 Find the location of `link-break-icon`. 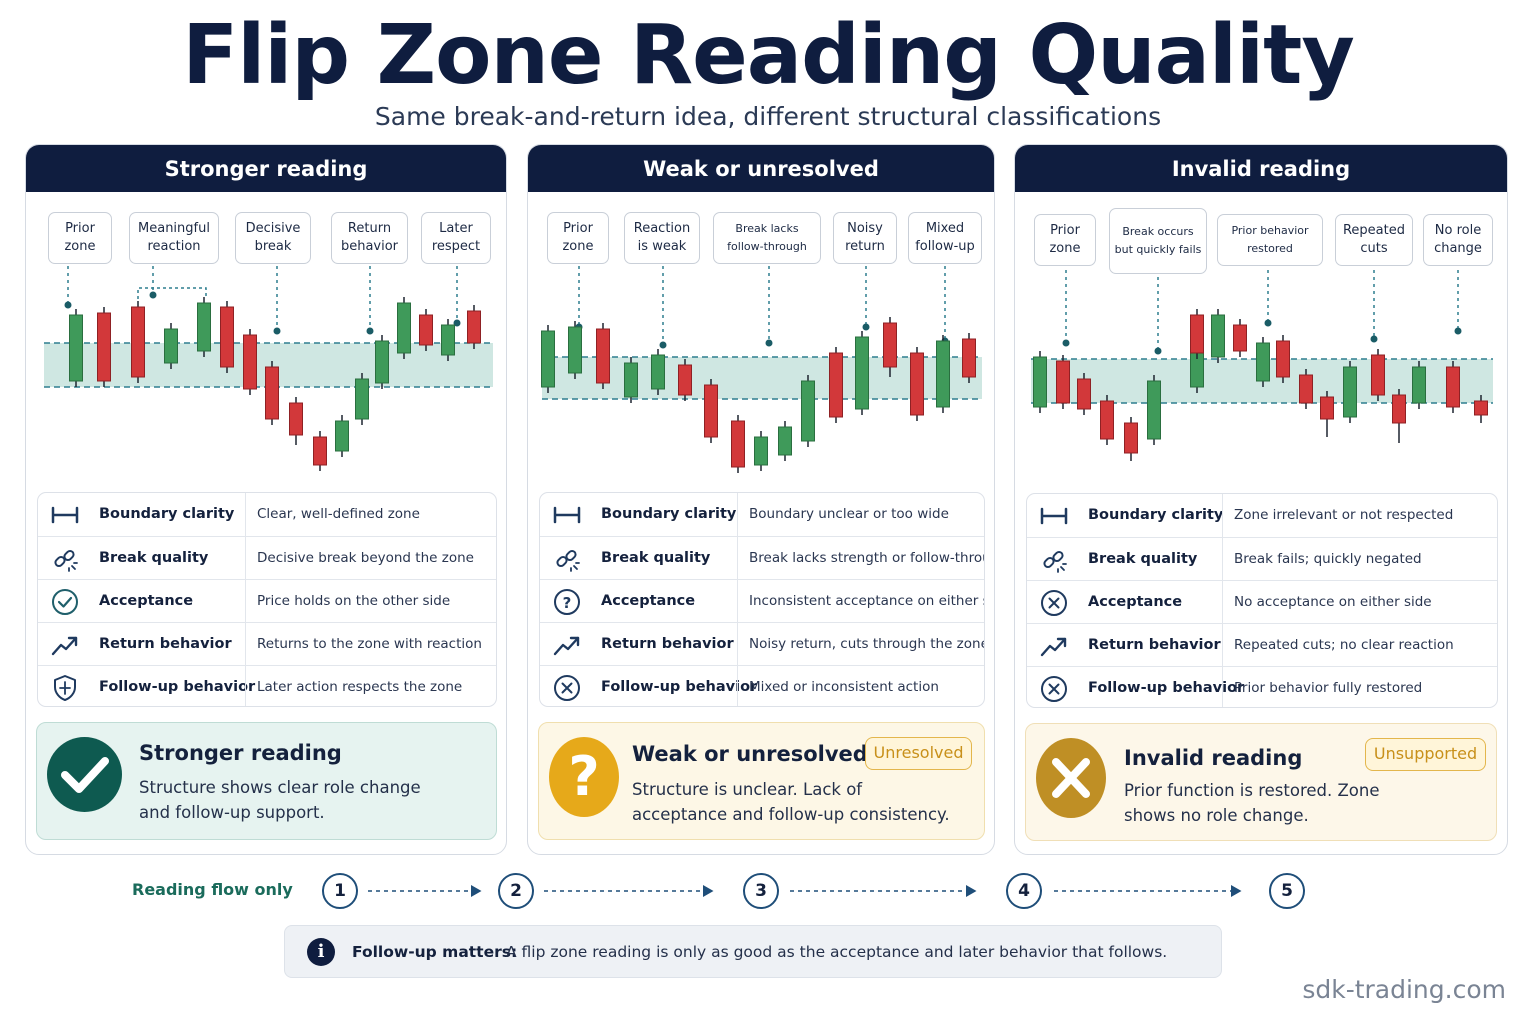

link-break-icon is located at coordinates (1054, 560).